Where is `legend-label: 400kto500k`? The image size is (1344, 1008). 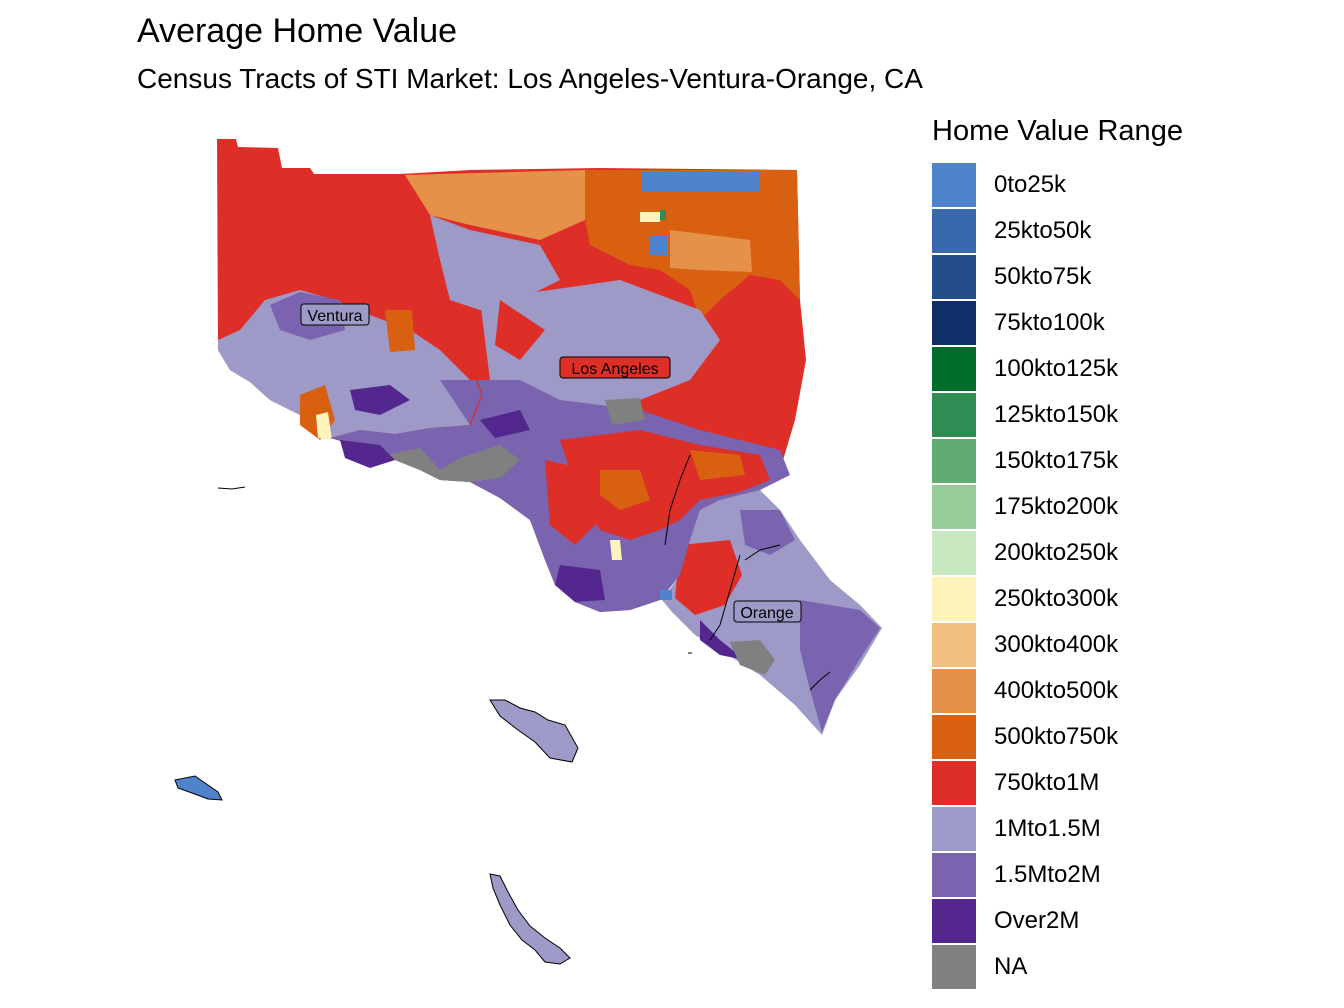
legend-label: 400kto500k is located at coordinates (1056, 690).